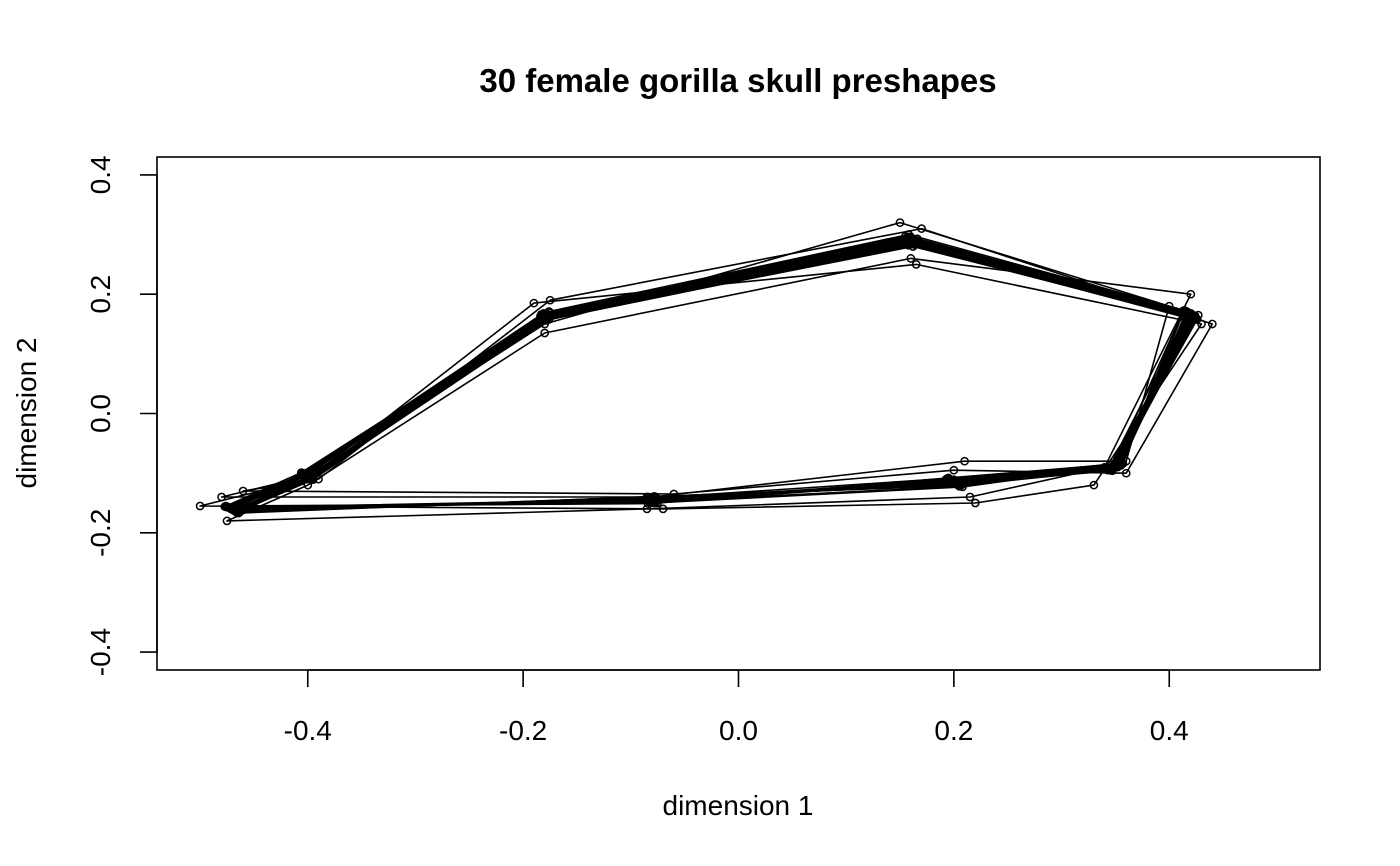 The image size is (1400, 866). I want to click on x-tick-label: -0.2, so click(523, 730).